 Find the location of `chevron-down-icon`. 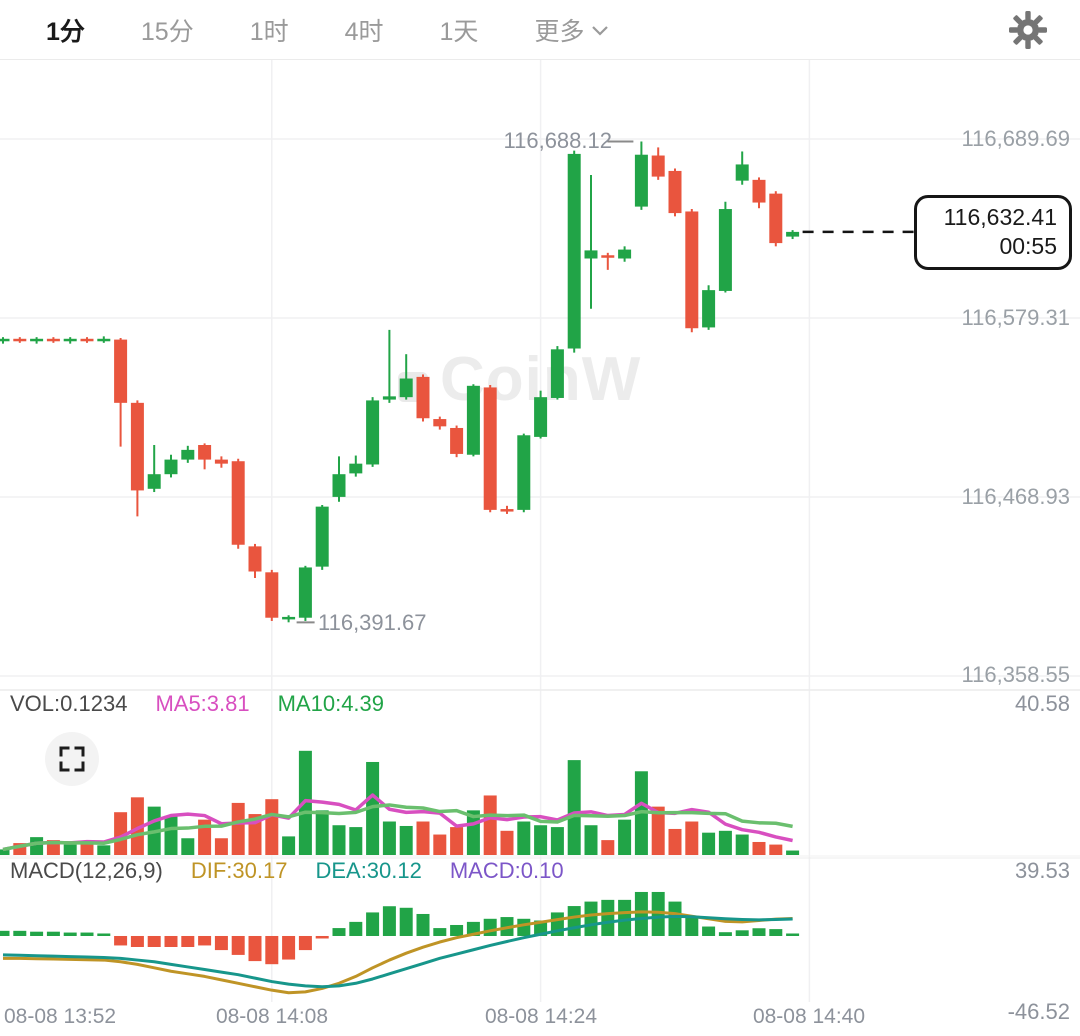

chevron-down-icon is located at coordinates (600, 31).